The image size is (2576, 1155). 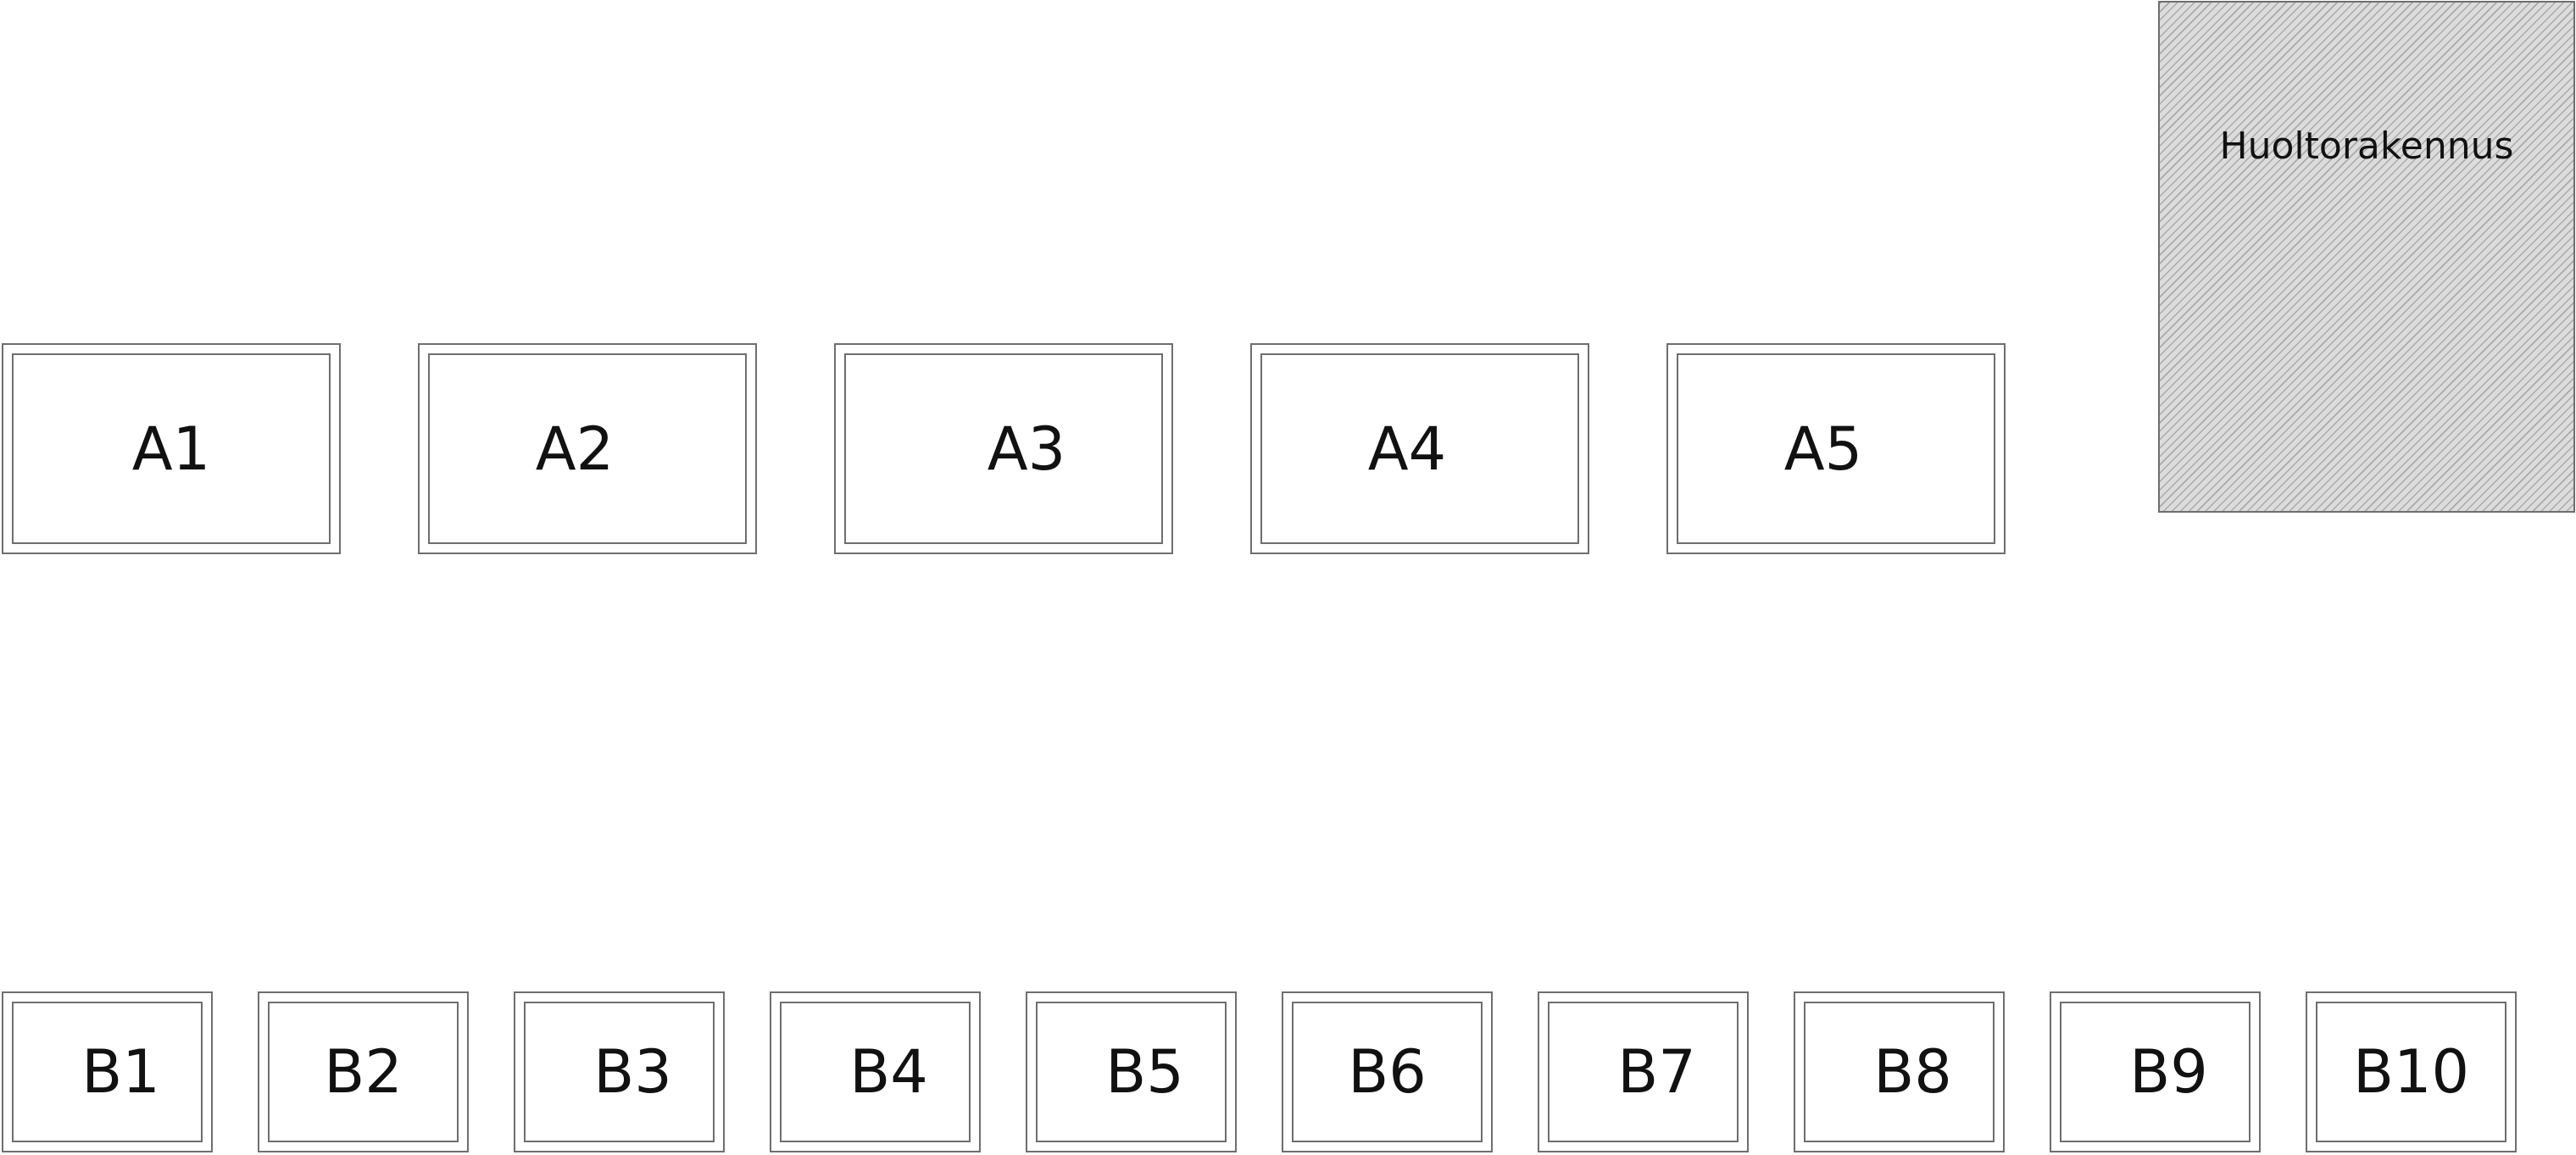 I want to click on unit-b9-label: B9, so click(x=2168, y=1072).